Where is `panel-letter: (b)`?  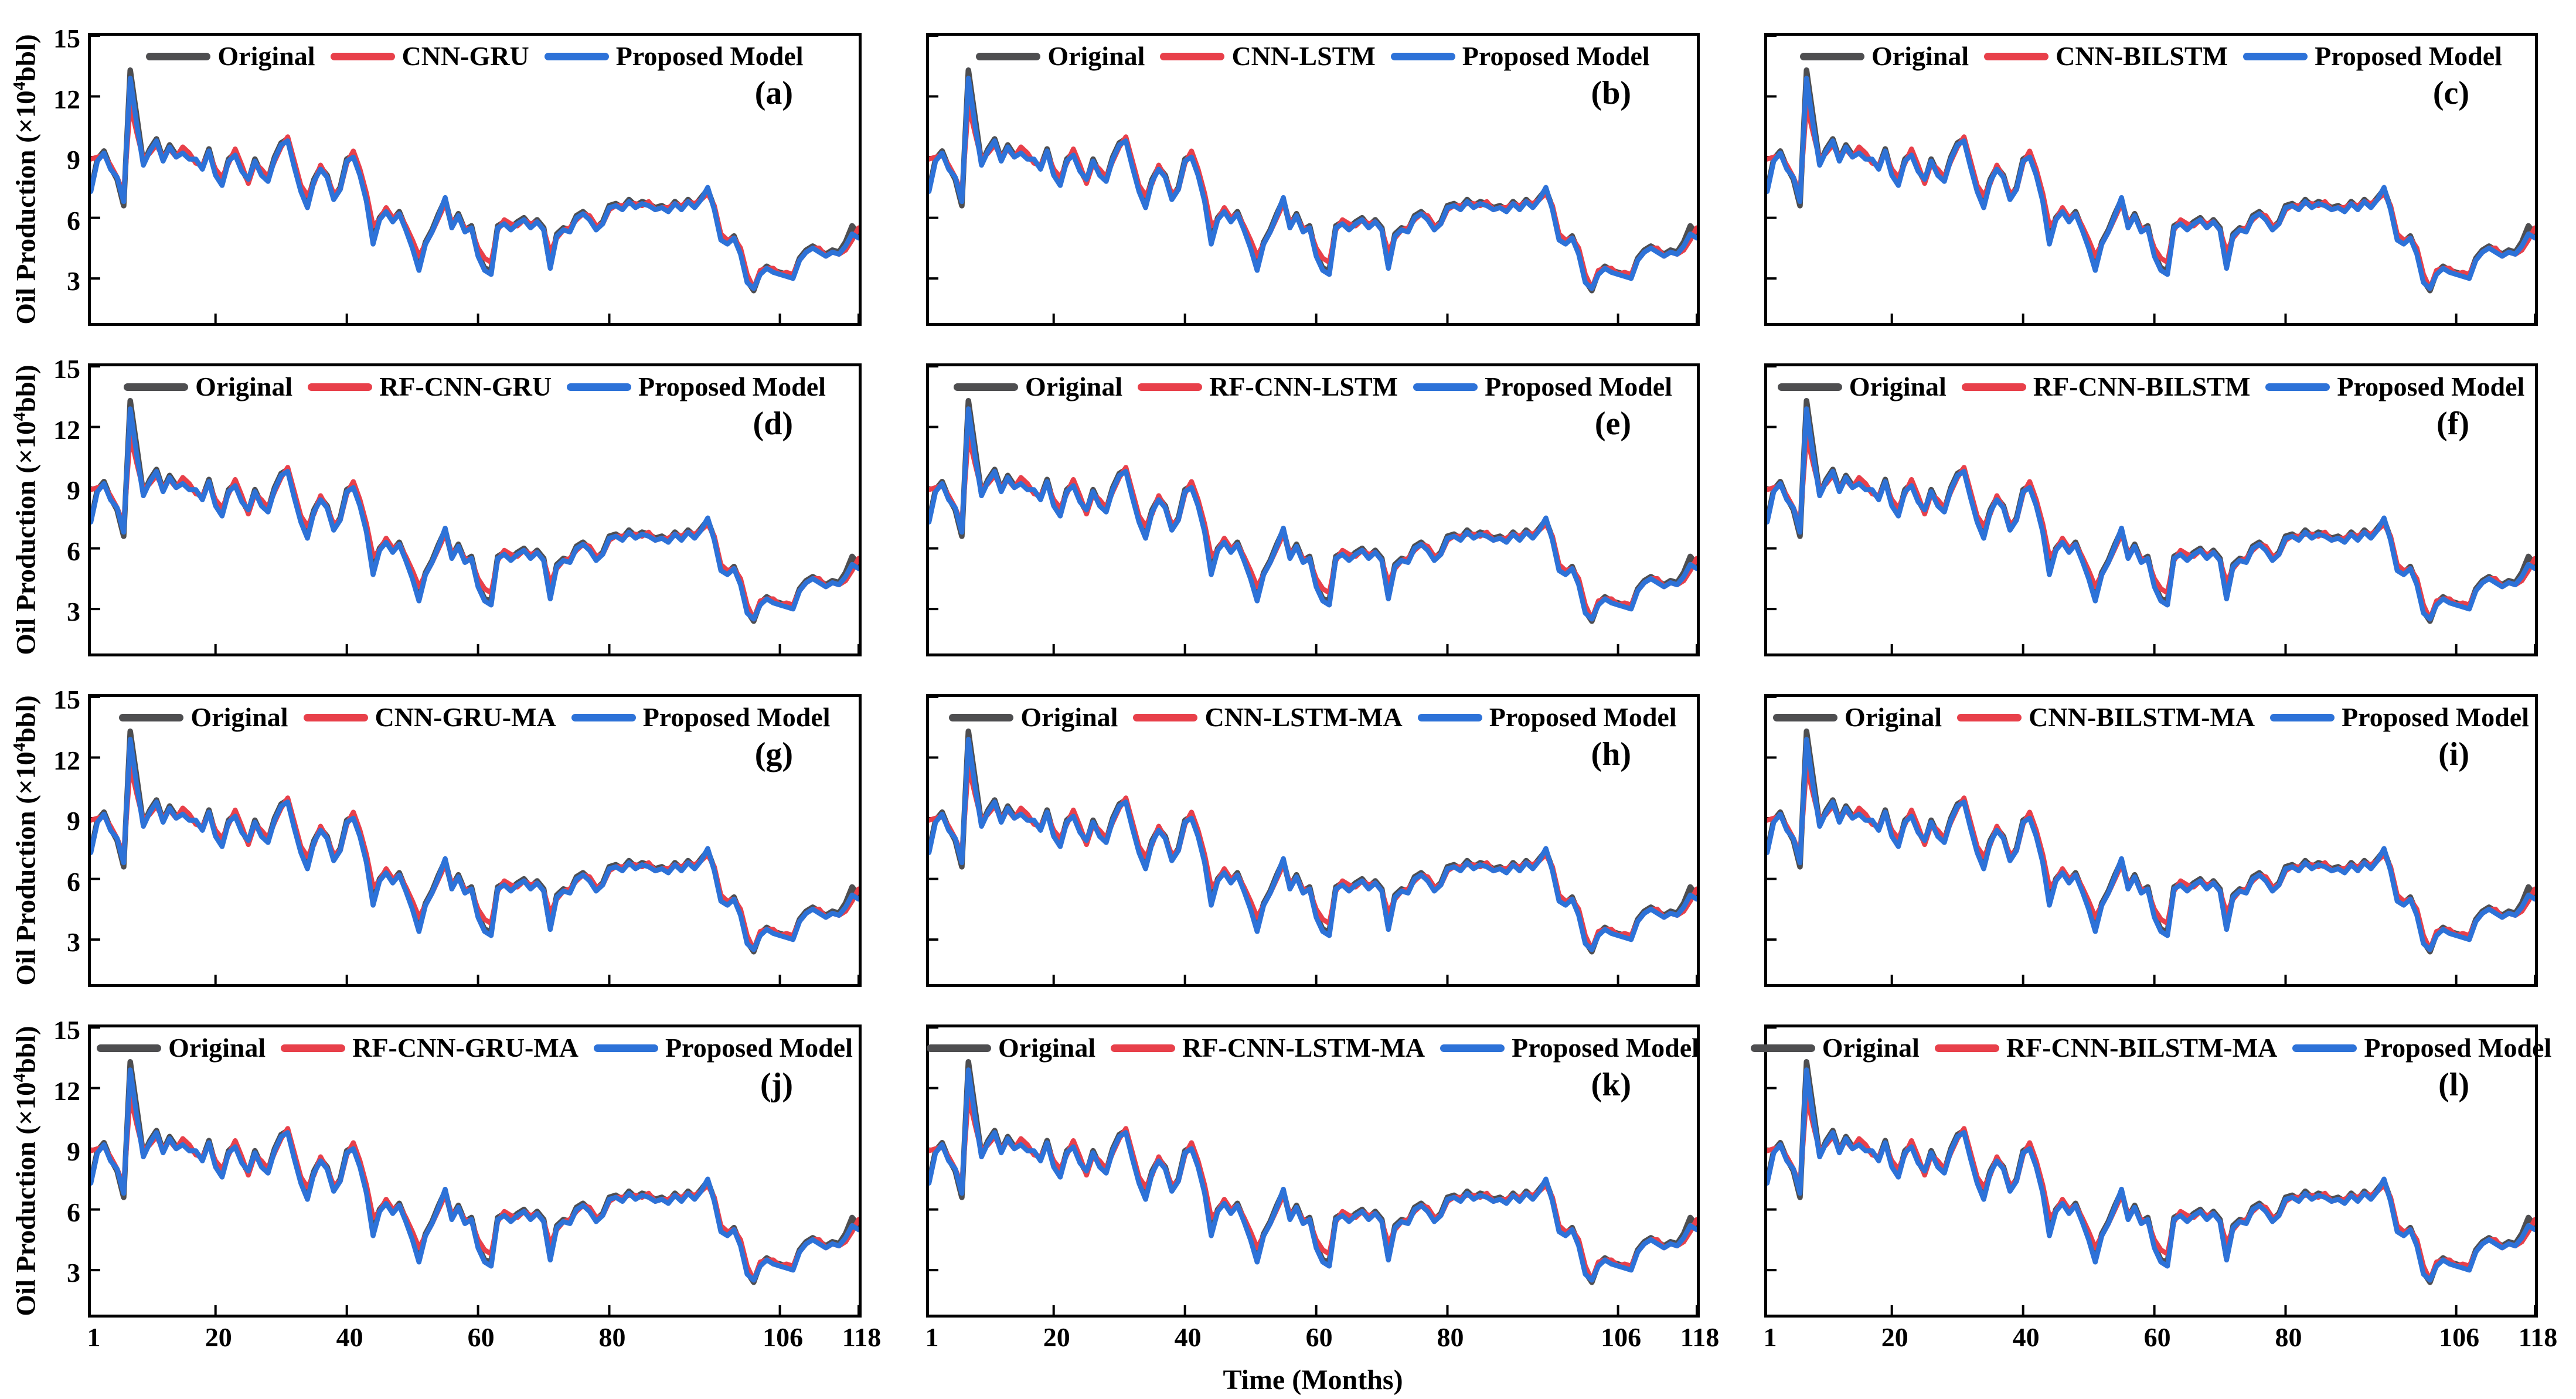
panel-letter: (b) is located at coordinates (1611, 93).